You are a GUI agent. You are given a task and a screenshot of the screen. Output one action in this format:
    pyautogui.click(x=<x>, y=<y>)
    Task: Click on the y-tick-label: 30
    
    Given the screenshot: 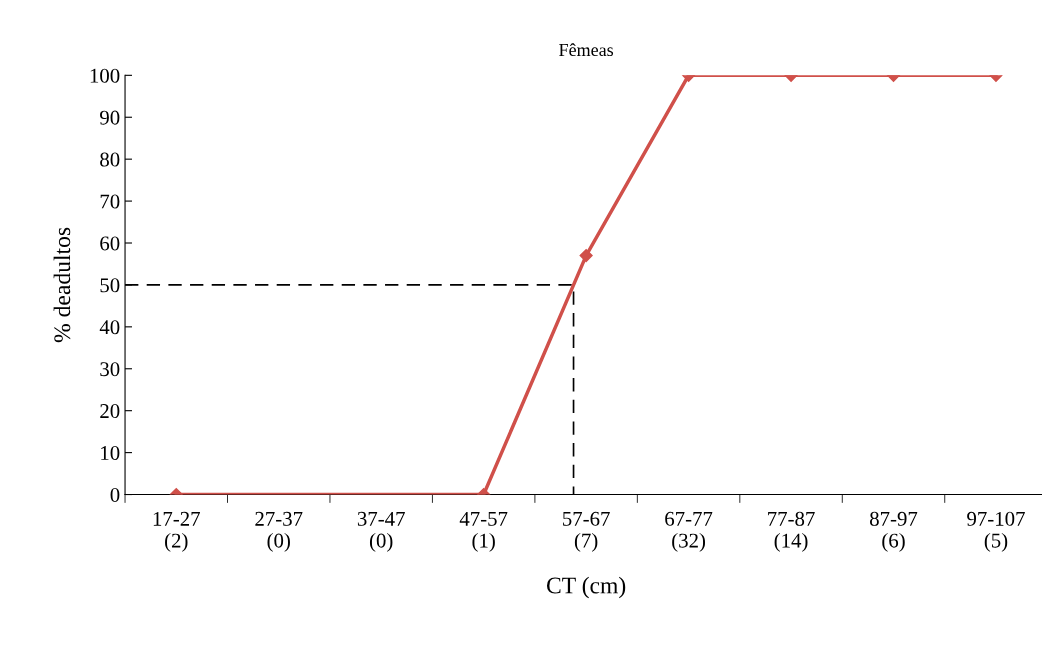 What is the action you would take?
    pyautogui.click(x=110, y=369)
    